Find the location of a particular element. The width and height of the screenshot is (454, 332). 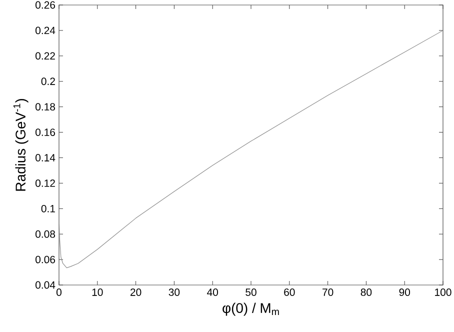

y-tick-label: 0.04 is located at coordinates (46, 285).